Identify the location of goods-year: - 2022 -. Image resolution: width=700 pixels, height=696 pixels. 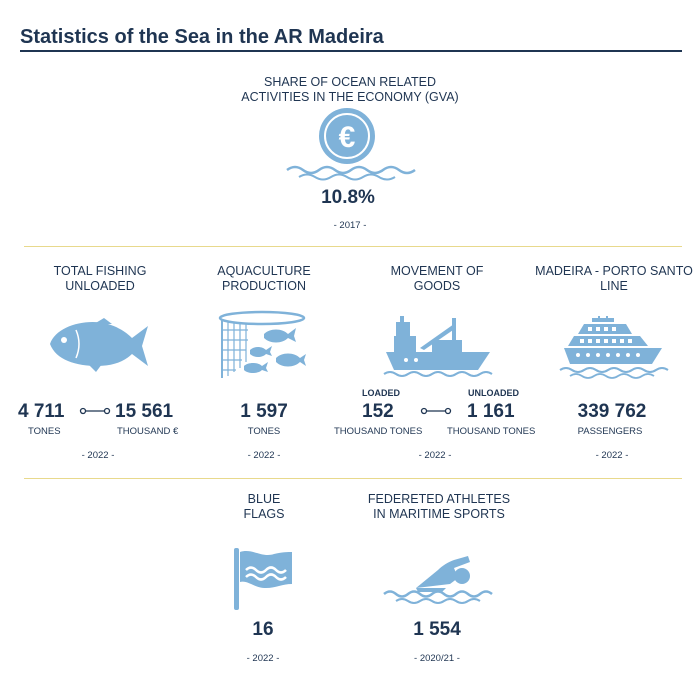
(435, 455).